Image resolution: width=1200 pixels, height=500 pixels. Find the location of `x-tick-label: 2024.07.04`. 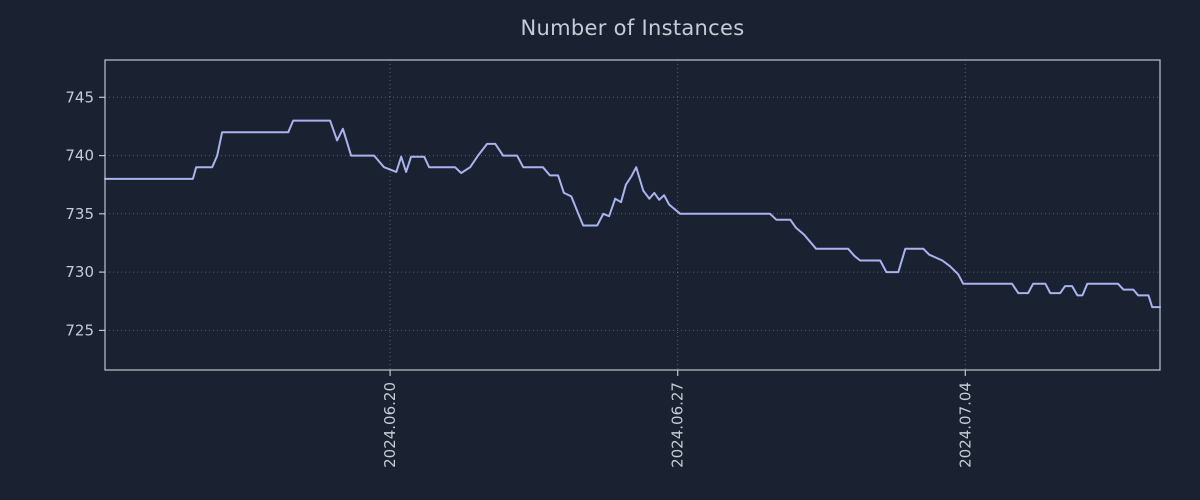

x-tick-label: 2024.07.04 is located at coordinates (965, 425).